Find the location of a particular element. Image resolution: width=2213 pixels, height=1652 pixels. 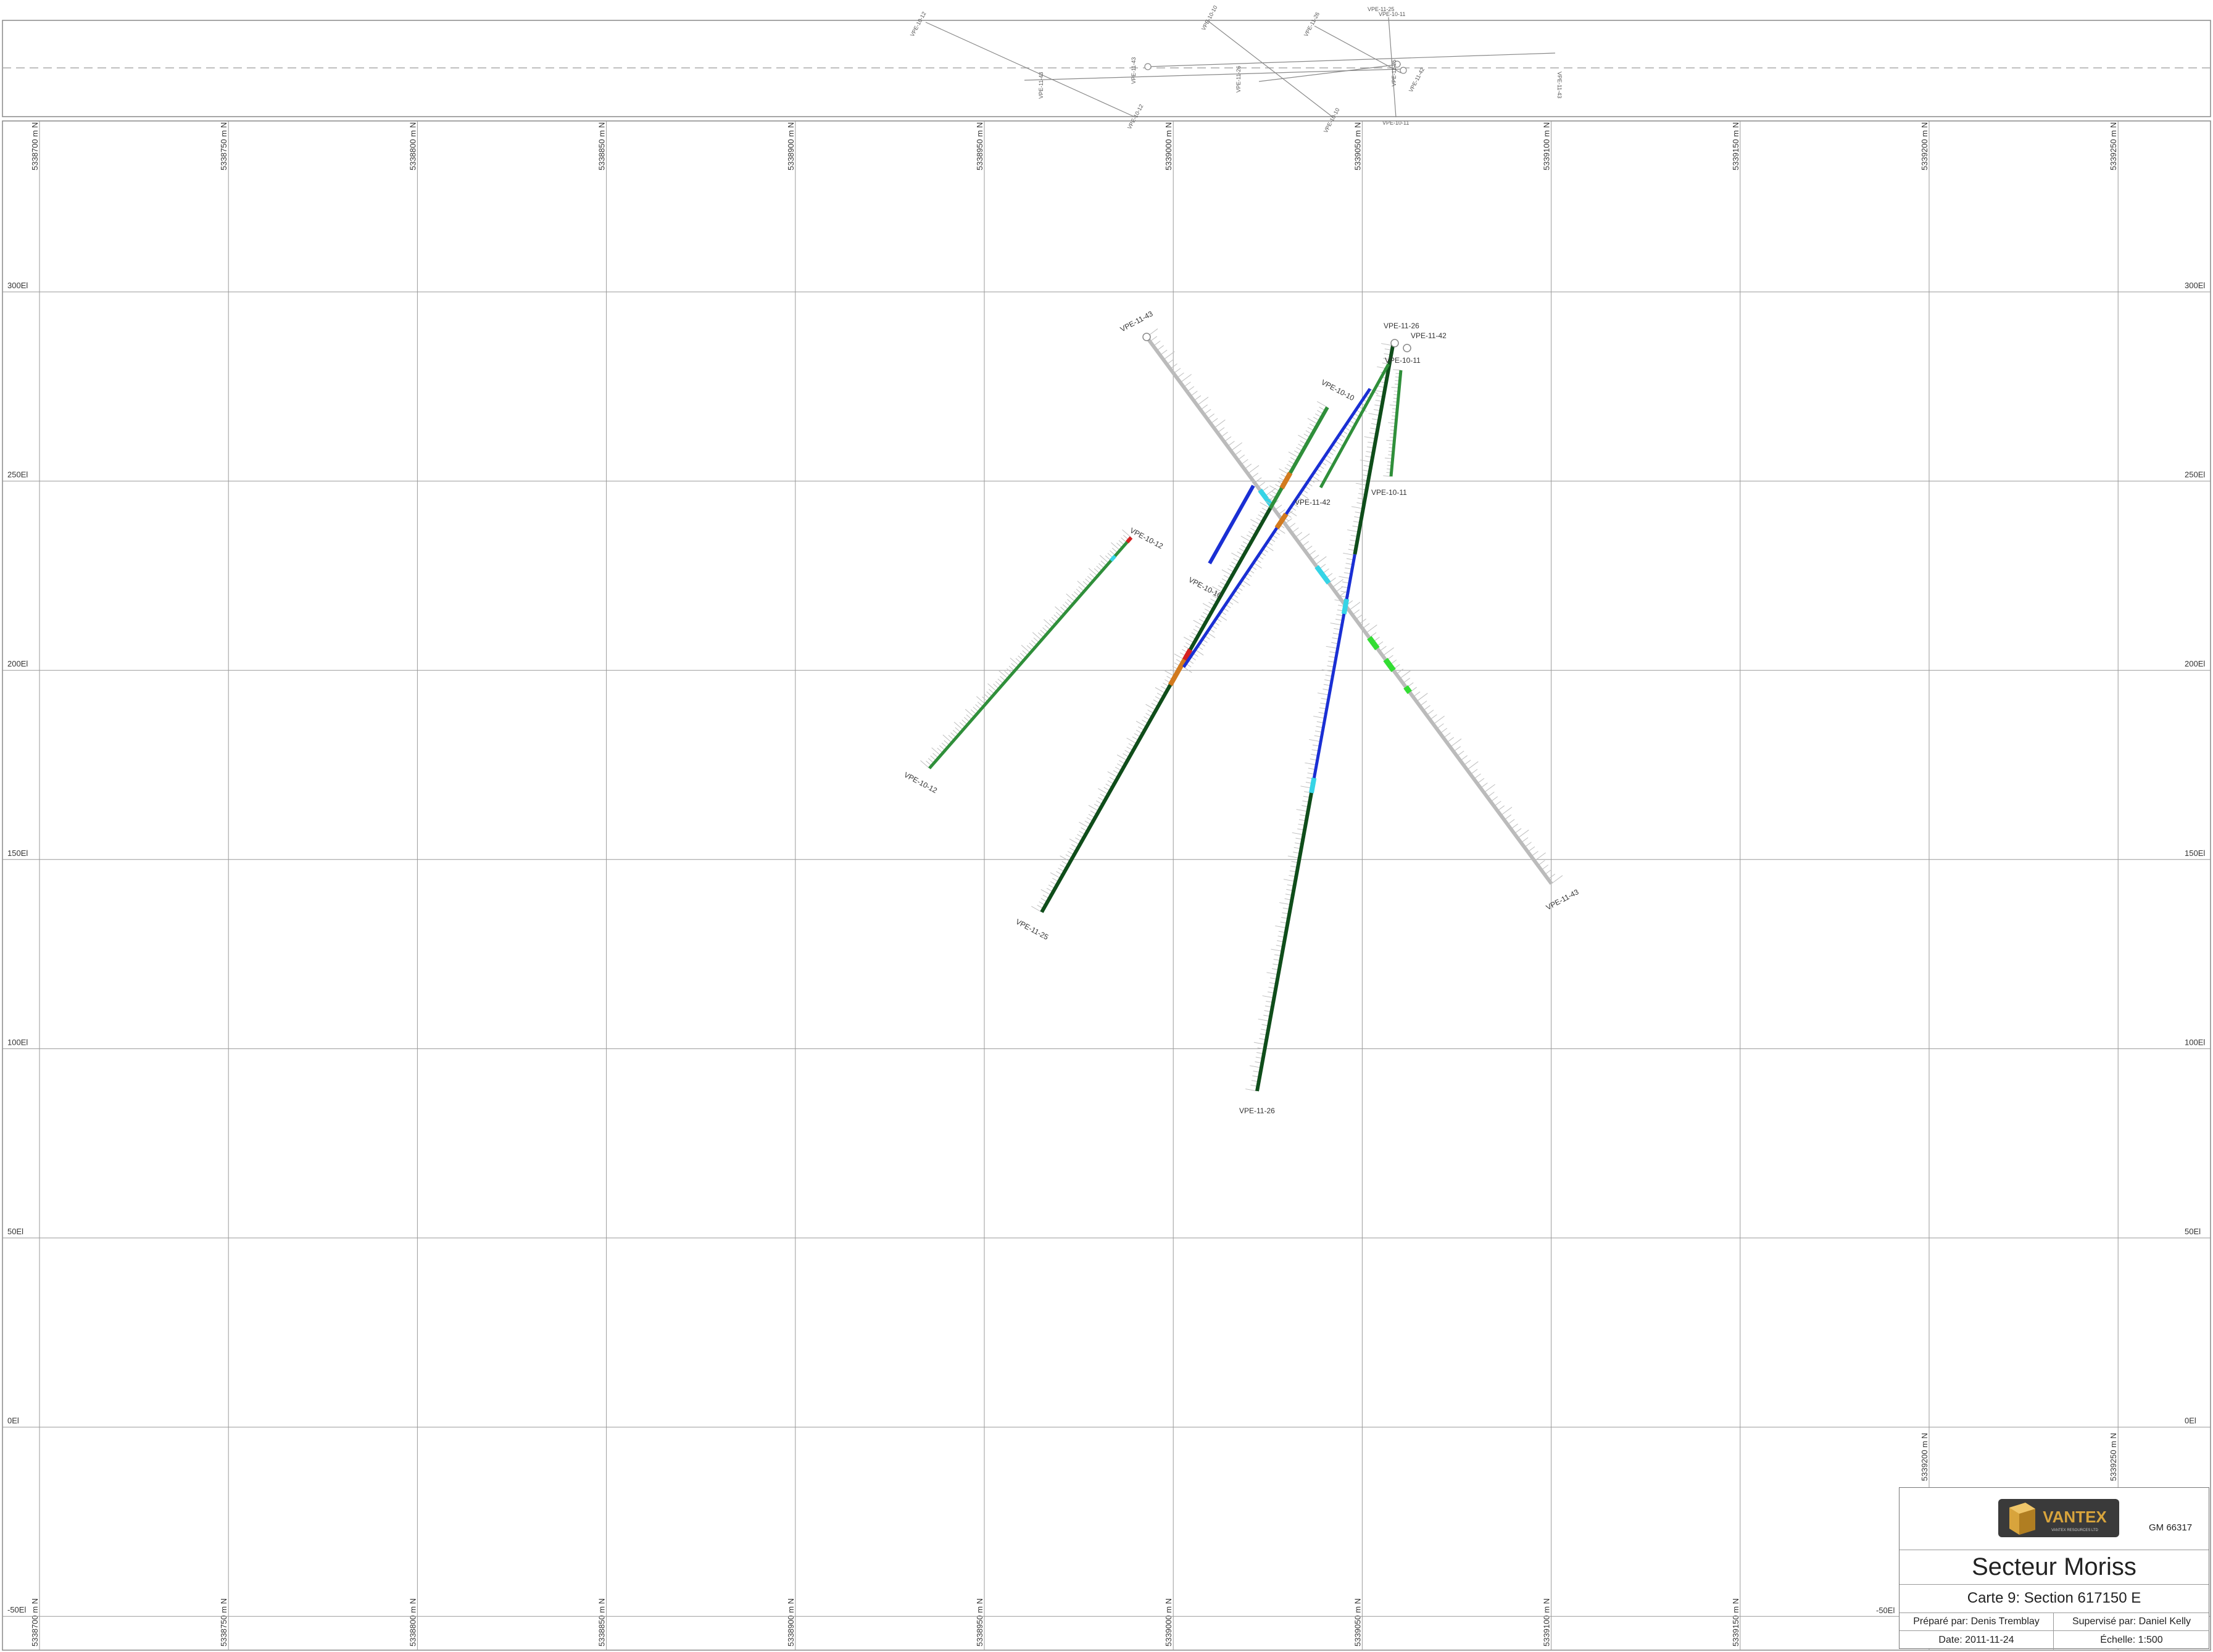

scale: Échelle: 1:500 is located at coordinates (2131, 1640).